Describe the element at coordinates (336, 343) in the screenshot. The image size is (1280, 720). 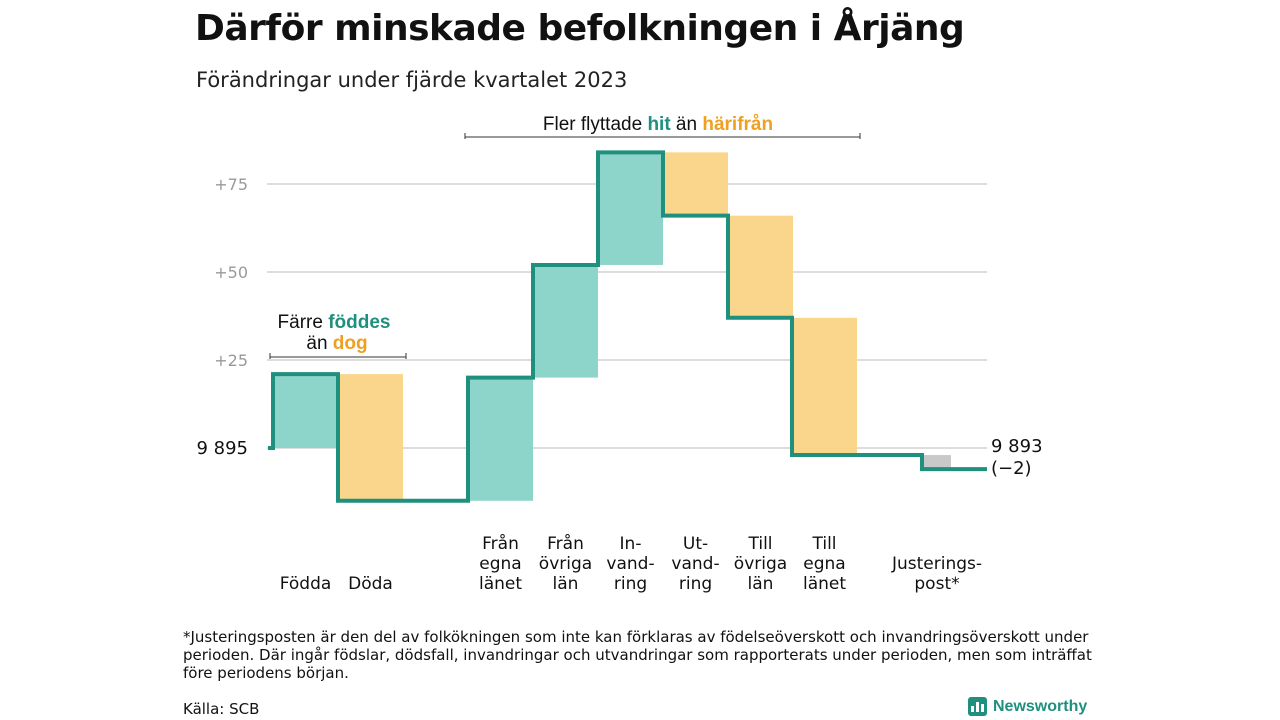
I see `births-annotation-line2: än dog` at that location.